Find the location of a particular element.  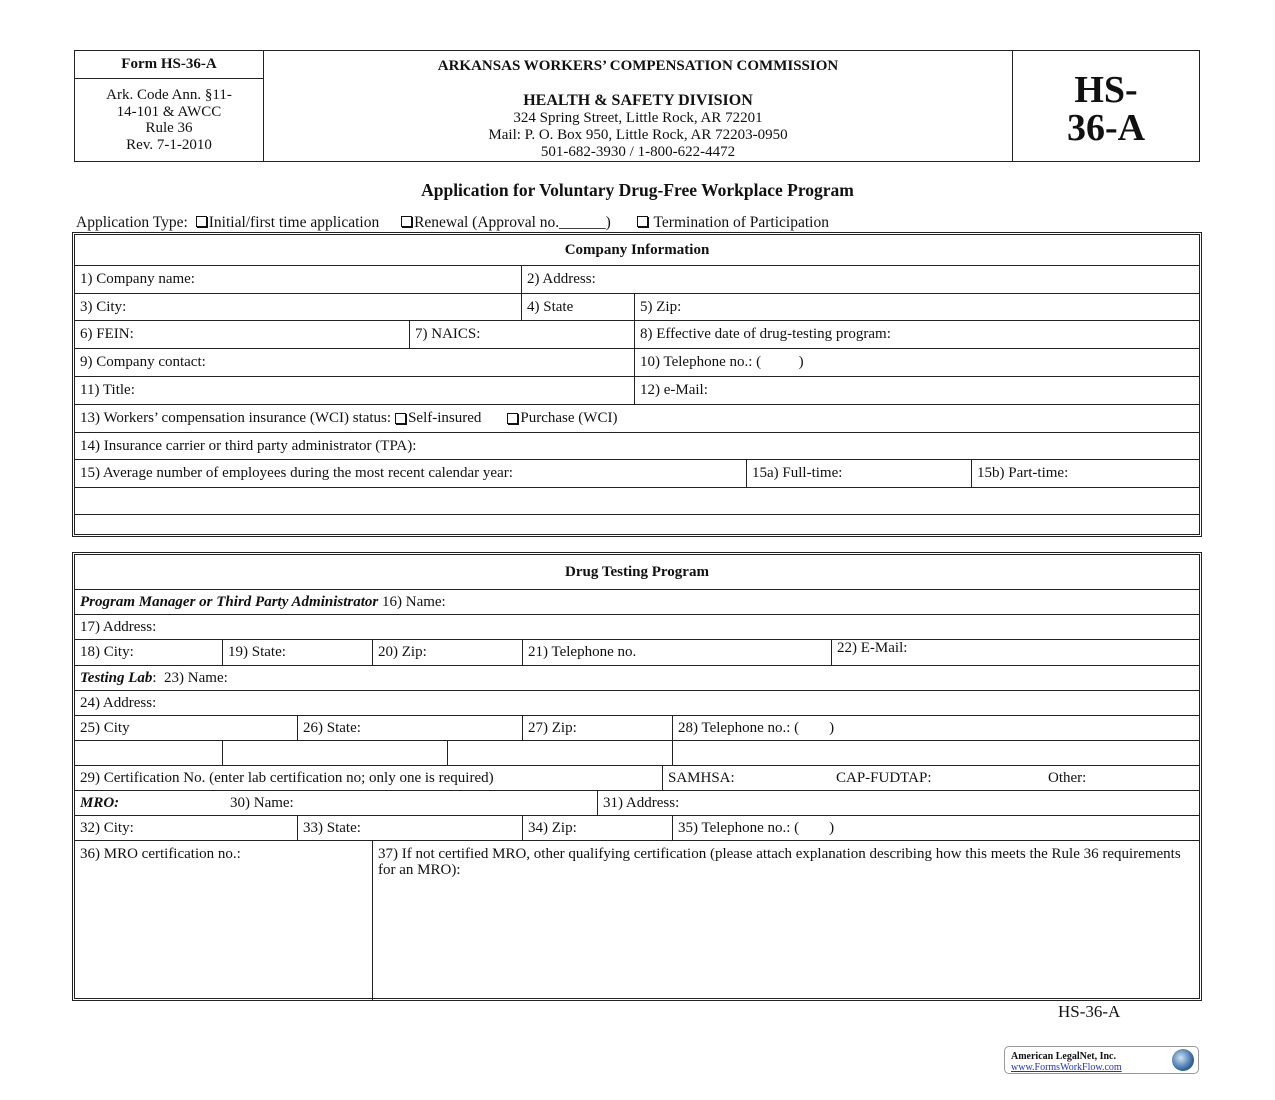

lab-zip-field: 27) Zip: is located at coordinates (598, 728).